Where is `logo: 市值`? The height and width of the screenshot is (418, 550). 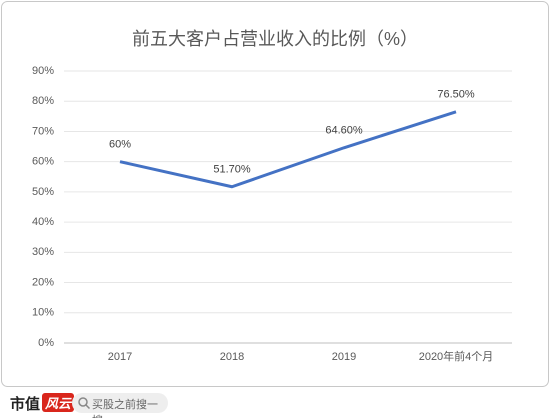 logo: 市值 is located at coordinates (25, 404).